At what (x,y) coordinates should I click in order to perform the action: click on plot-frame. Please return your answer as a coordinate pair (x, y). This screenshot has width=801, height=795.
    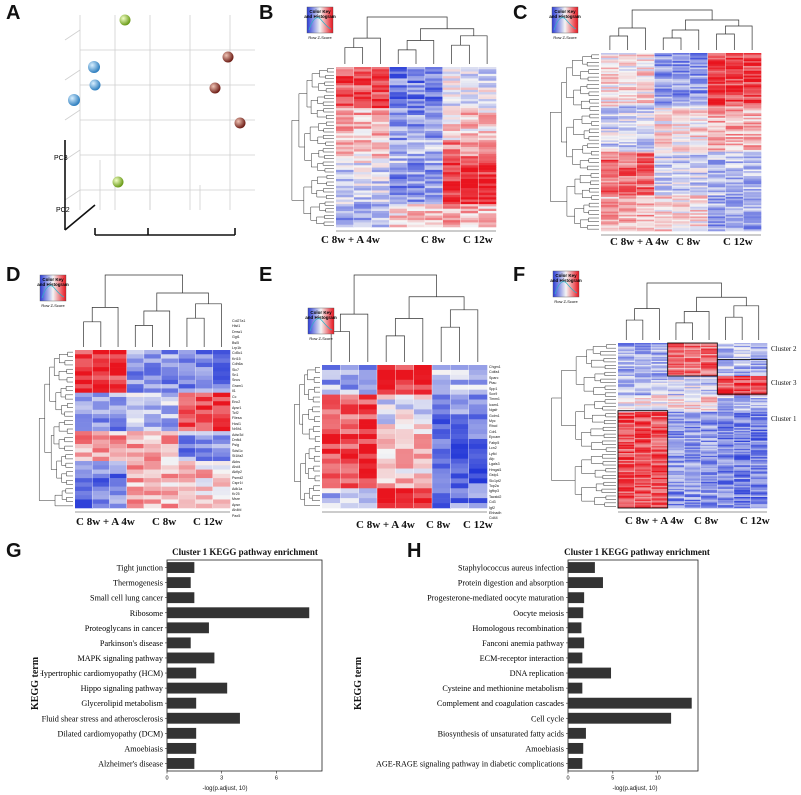
    Looking at the image, I should click on (633, 665).